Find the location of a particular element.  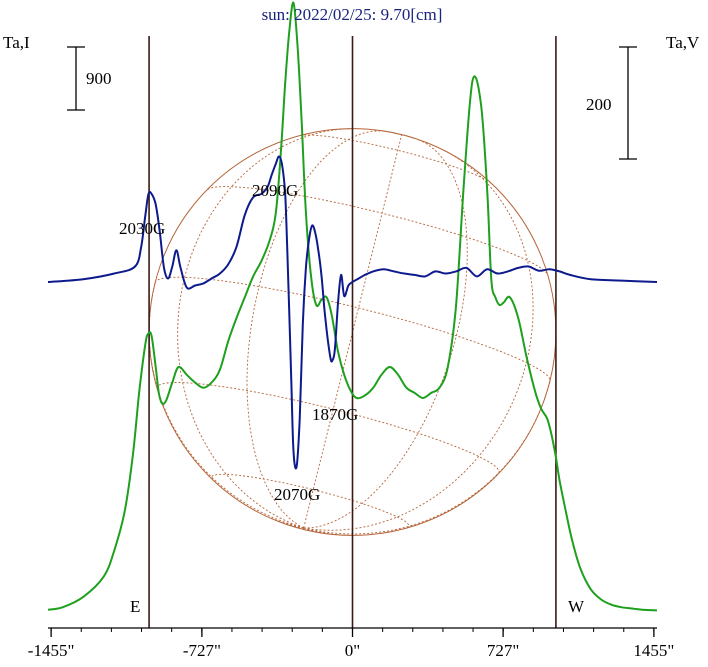

annotation-2090g: 2090G is located at coordinates (275, 190).